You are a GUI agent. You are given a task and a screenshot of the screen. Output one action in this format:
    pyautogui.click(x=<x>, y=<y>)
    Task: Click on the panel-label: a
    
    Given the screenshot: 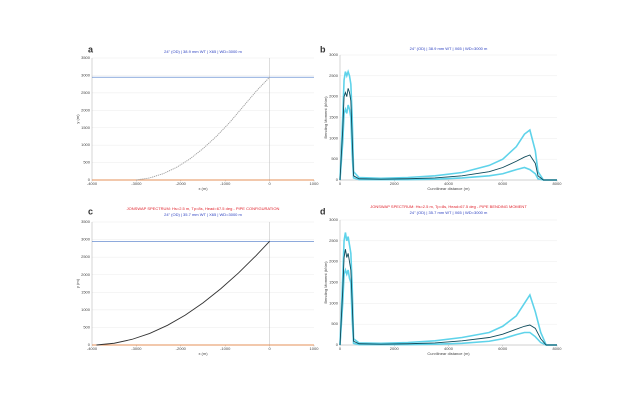 What is the action you would take?
    pyautogui.click(x=91, y=49)
    